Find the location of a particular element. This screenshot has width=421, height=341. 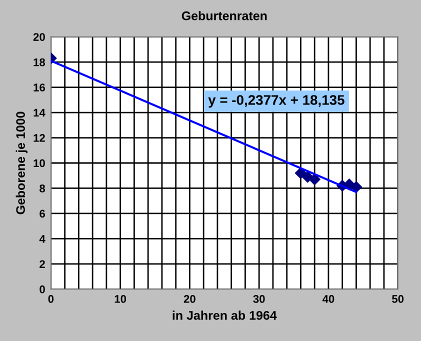

y-tick-label: 16 is located at coordinates (39, 88).